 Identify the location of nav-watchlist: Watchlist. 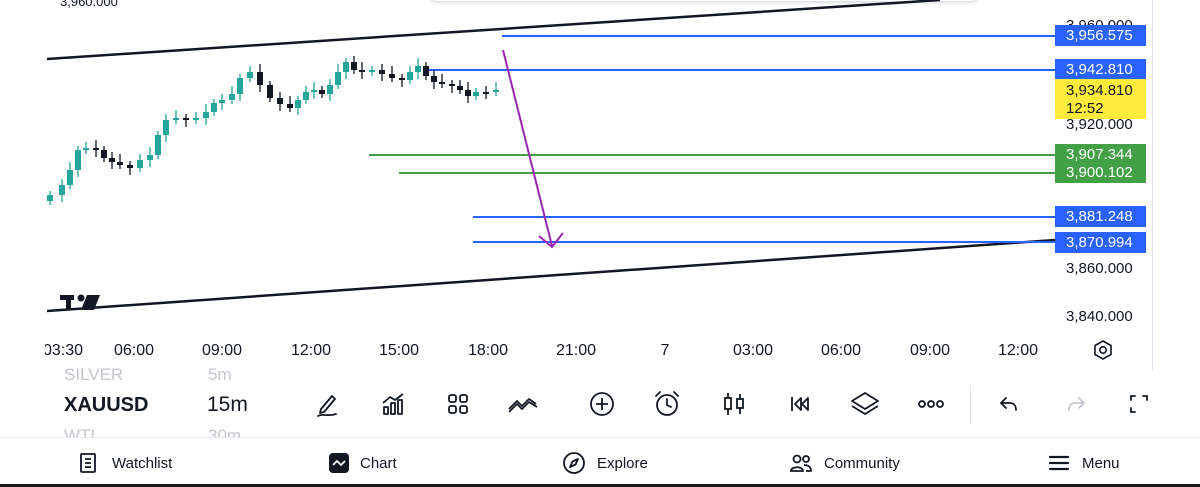
(125, 463).